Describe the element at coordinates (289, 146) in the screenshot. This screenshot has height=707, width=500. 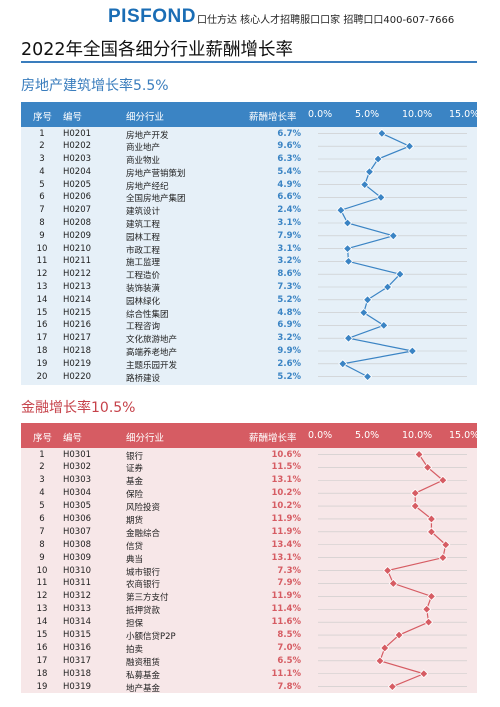
I see `row-growth-value: 9.6%` at that location.